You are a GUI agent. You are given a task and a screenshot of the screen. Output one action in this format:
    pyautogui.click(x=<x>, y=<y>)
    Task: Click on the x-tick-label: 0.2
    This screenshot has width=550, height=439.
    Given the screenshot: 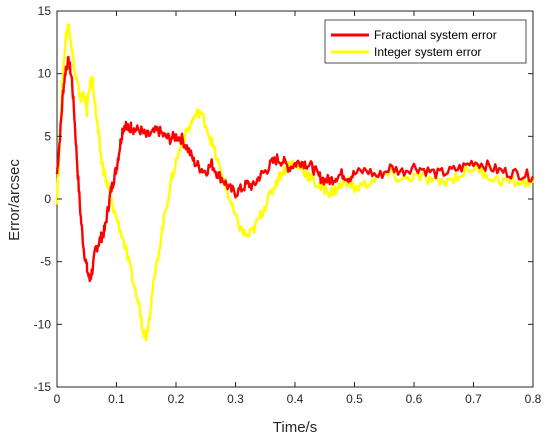 What is the action you would take?
    pyautogui.click(x=176, y=399)
    